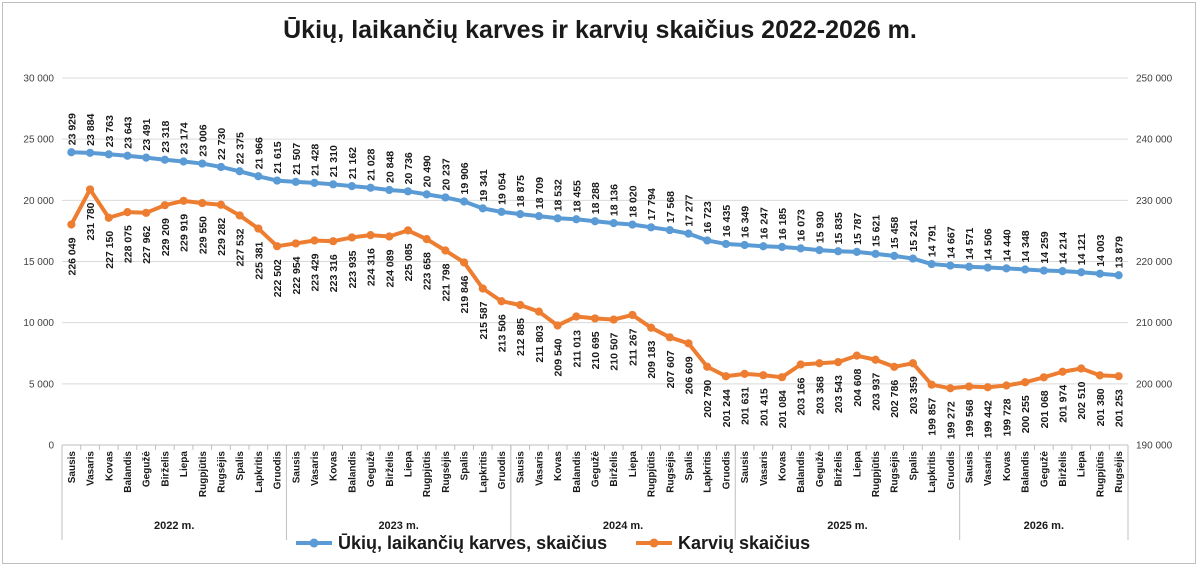  Describe the element at coordinates (858, 388) in the screenshot. I see `data-label: 204 608` at that location.